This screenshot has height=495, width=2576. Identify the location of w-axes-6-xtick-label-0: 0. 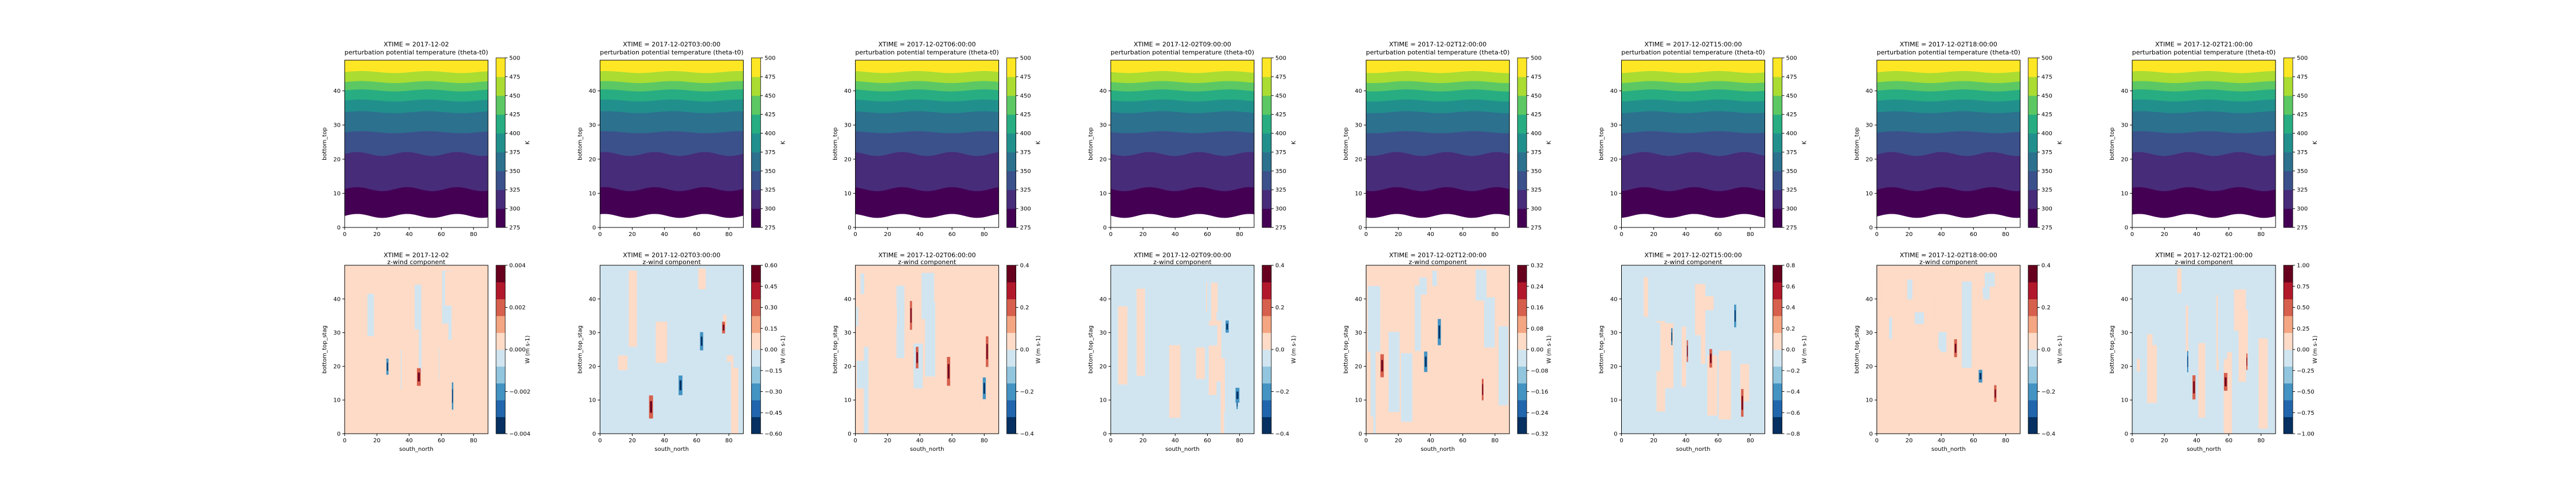
(1877, 441).